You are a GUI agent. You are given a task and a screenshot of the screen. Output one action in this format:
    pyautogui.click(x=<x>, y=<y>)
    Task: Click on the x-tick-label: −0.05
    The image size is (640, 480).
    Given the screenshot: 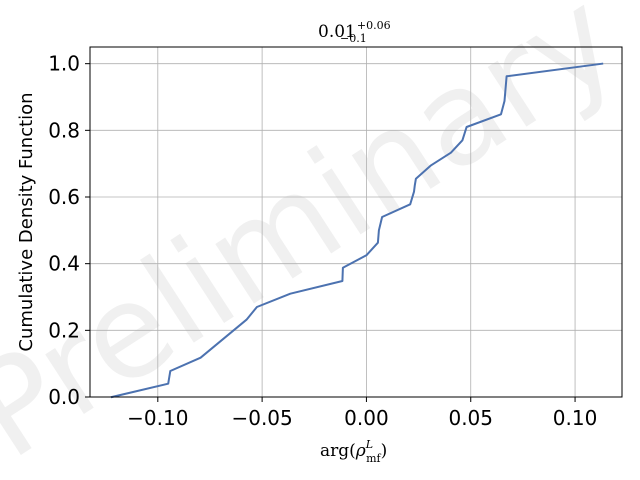 What is the action you would take?
    pyautogui.click(x=261, y=418)
    